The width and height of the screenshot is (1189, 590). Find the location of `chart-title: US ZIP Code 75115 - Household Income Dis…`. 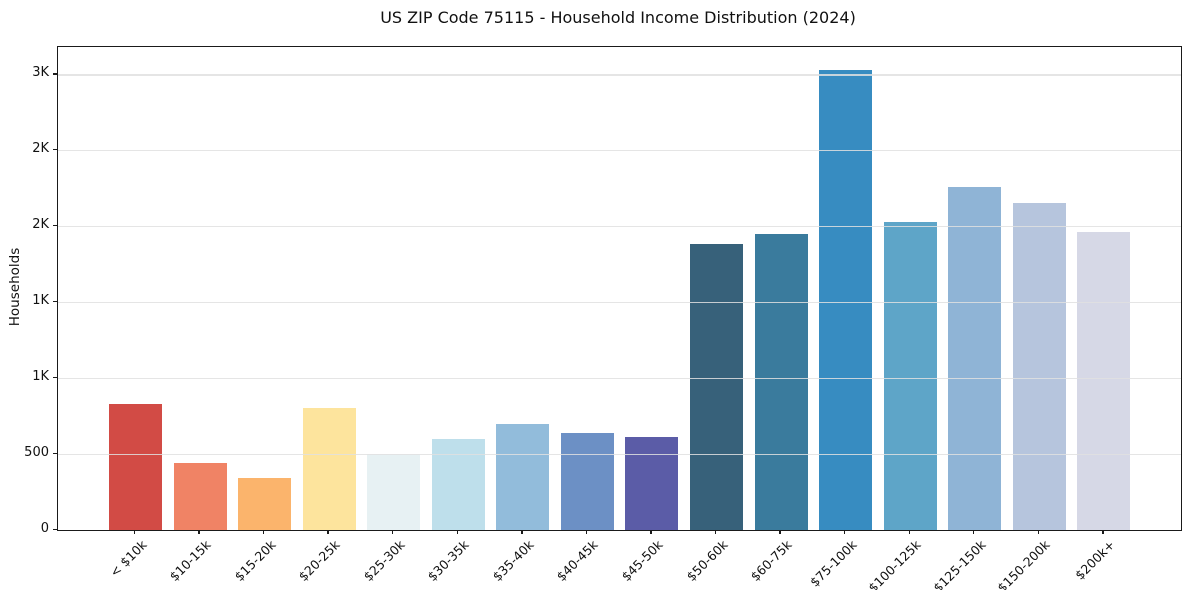

chart-title: US ZIP Code 75115 - Household Income Dis… is located at coordinates (618, 17).